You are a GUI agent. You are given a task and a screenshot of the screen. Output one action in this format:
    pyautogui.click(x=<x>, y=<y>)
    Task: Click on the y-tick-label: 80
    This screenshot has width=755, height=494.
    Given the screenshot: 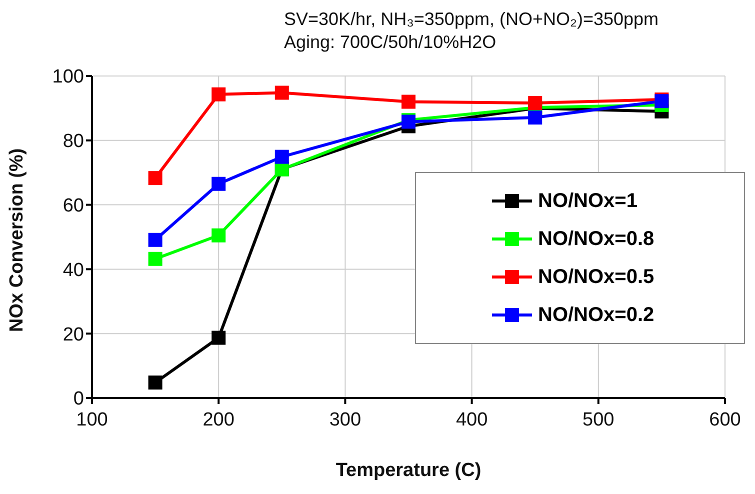 What is the action you would take?
    pyautogui.click(x=73, y=141)
    